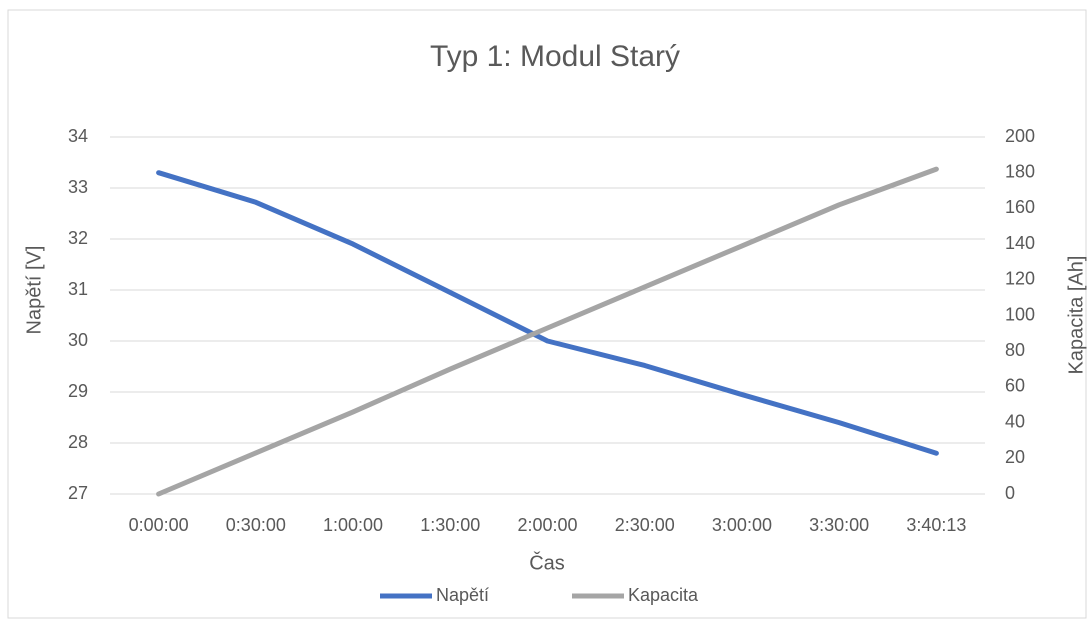  Describe the element at coordinates (1020, 314) in the screenshot. I see `y2-tick-label: 100` at that location.